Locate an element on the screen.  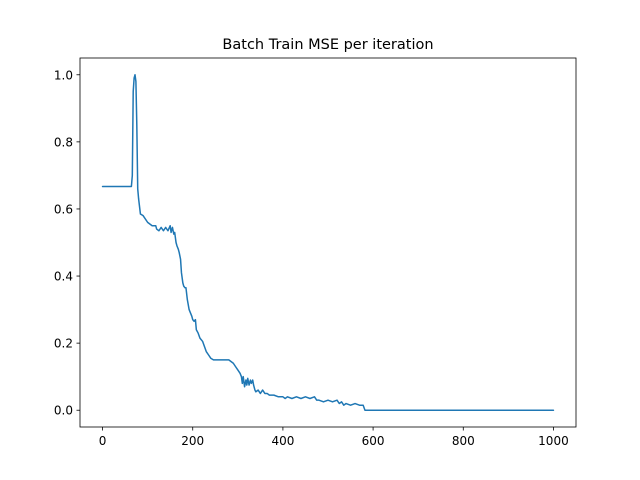
x-tick-label: 400 is located at coordinates (282, 441).